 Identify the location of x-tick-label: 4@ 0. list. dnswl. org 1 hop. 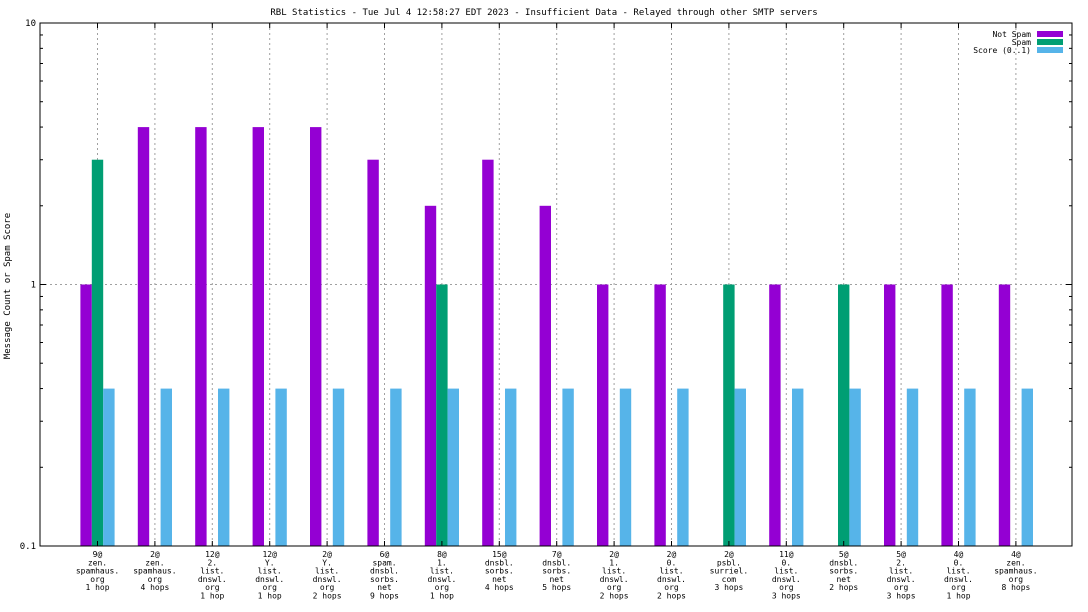
(958, 575).